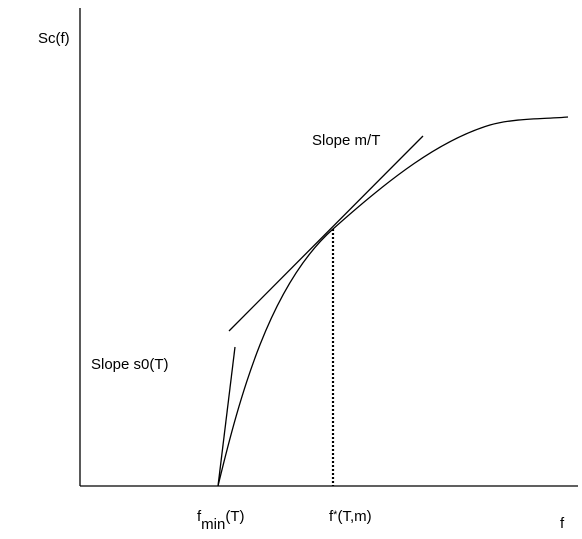  Describe the element at coordinates (346, 140) in the screenshot. I see `tangent-slope-label: Slope m/T` at that location.